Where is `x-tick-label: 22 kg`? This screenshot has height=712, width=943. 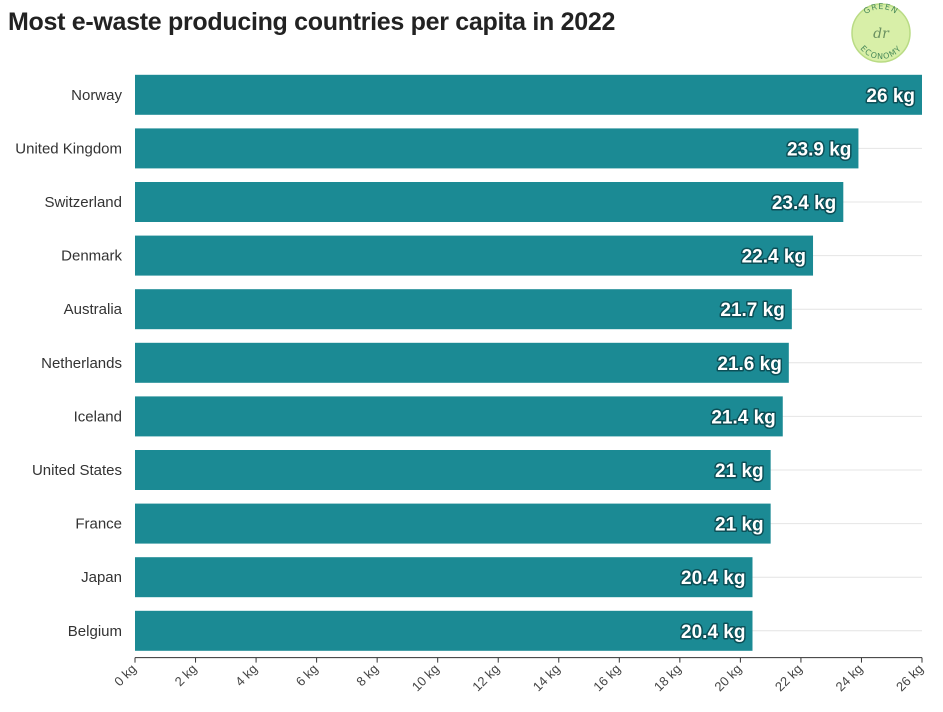 x-tick-label: 22 kg is located at coordinates (788, 677).